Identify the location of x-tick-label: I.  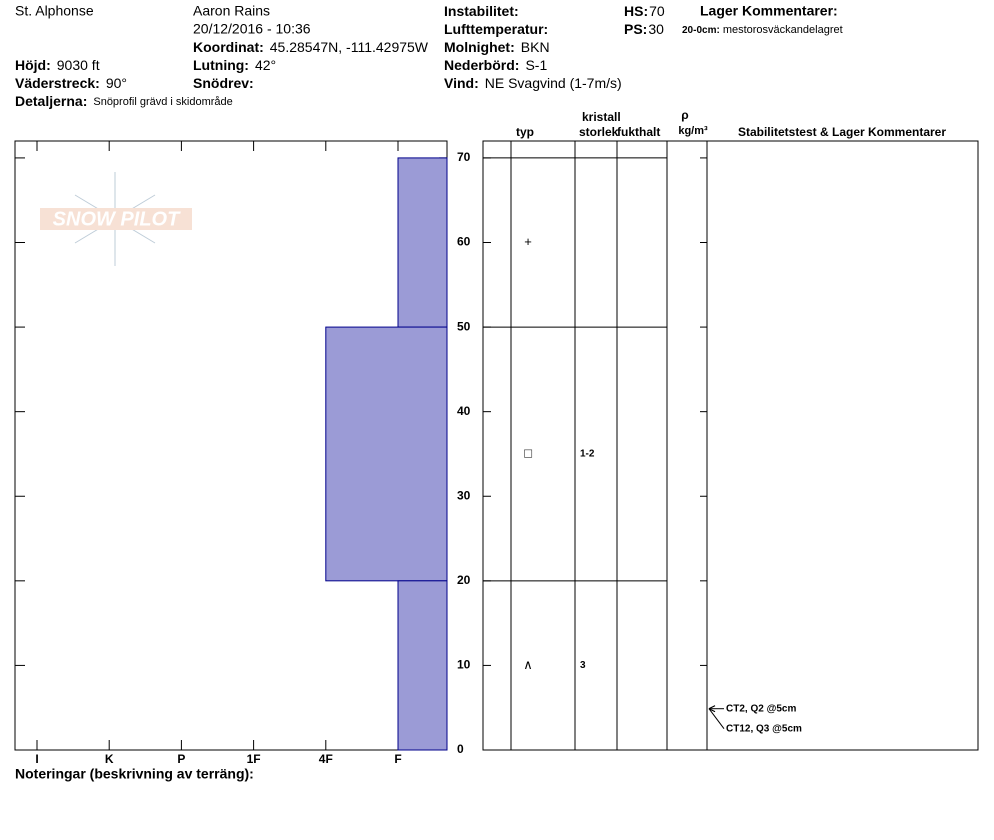
(36, 759).